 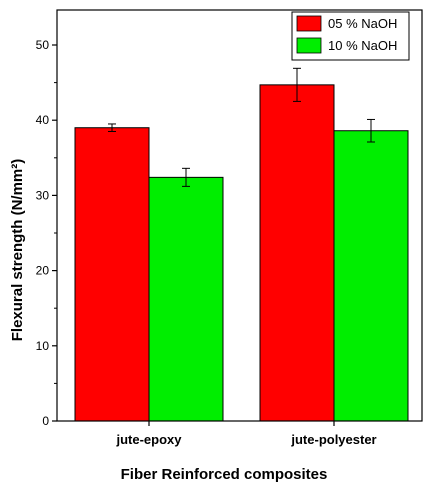 What do you see at coordinates (333, 439) in the screenshot?
I see `x-tick-label: jute-polyester` at bounding box center [333, 439].